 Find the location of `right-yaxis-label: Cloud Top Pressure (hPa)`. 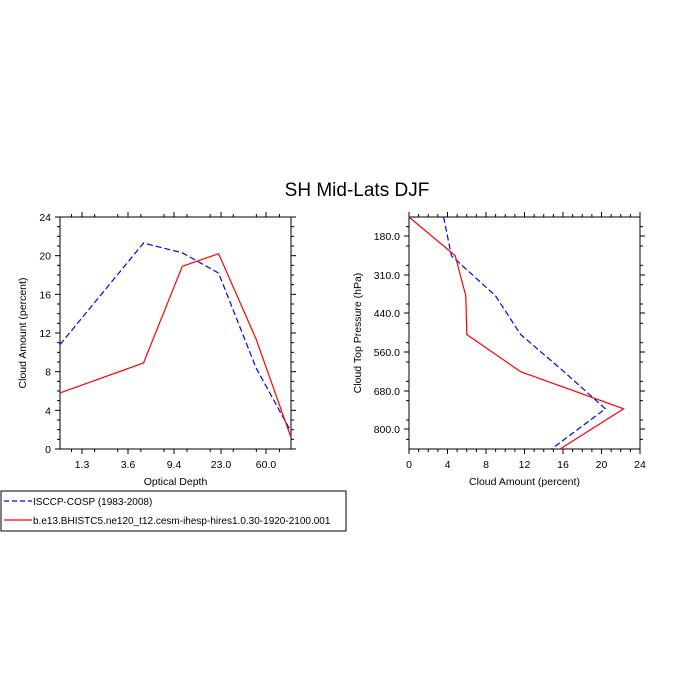

right-yaxis-label: Cloud Top Pressure (hPa) is located at coordinates (358, 333).